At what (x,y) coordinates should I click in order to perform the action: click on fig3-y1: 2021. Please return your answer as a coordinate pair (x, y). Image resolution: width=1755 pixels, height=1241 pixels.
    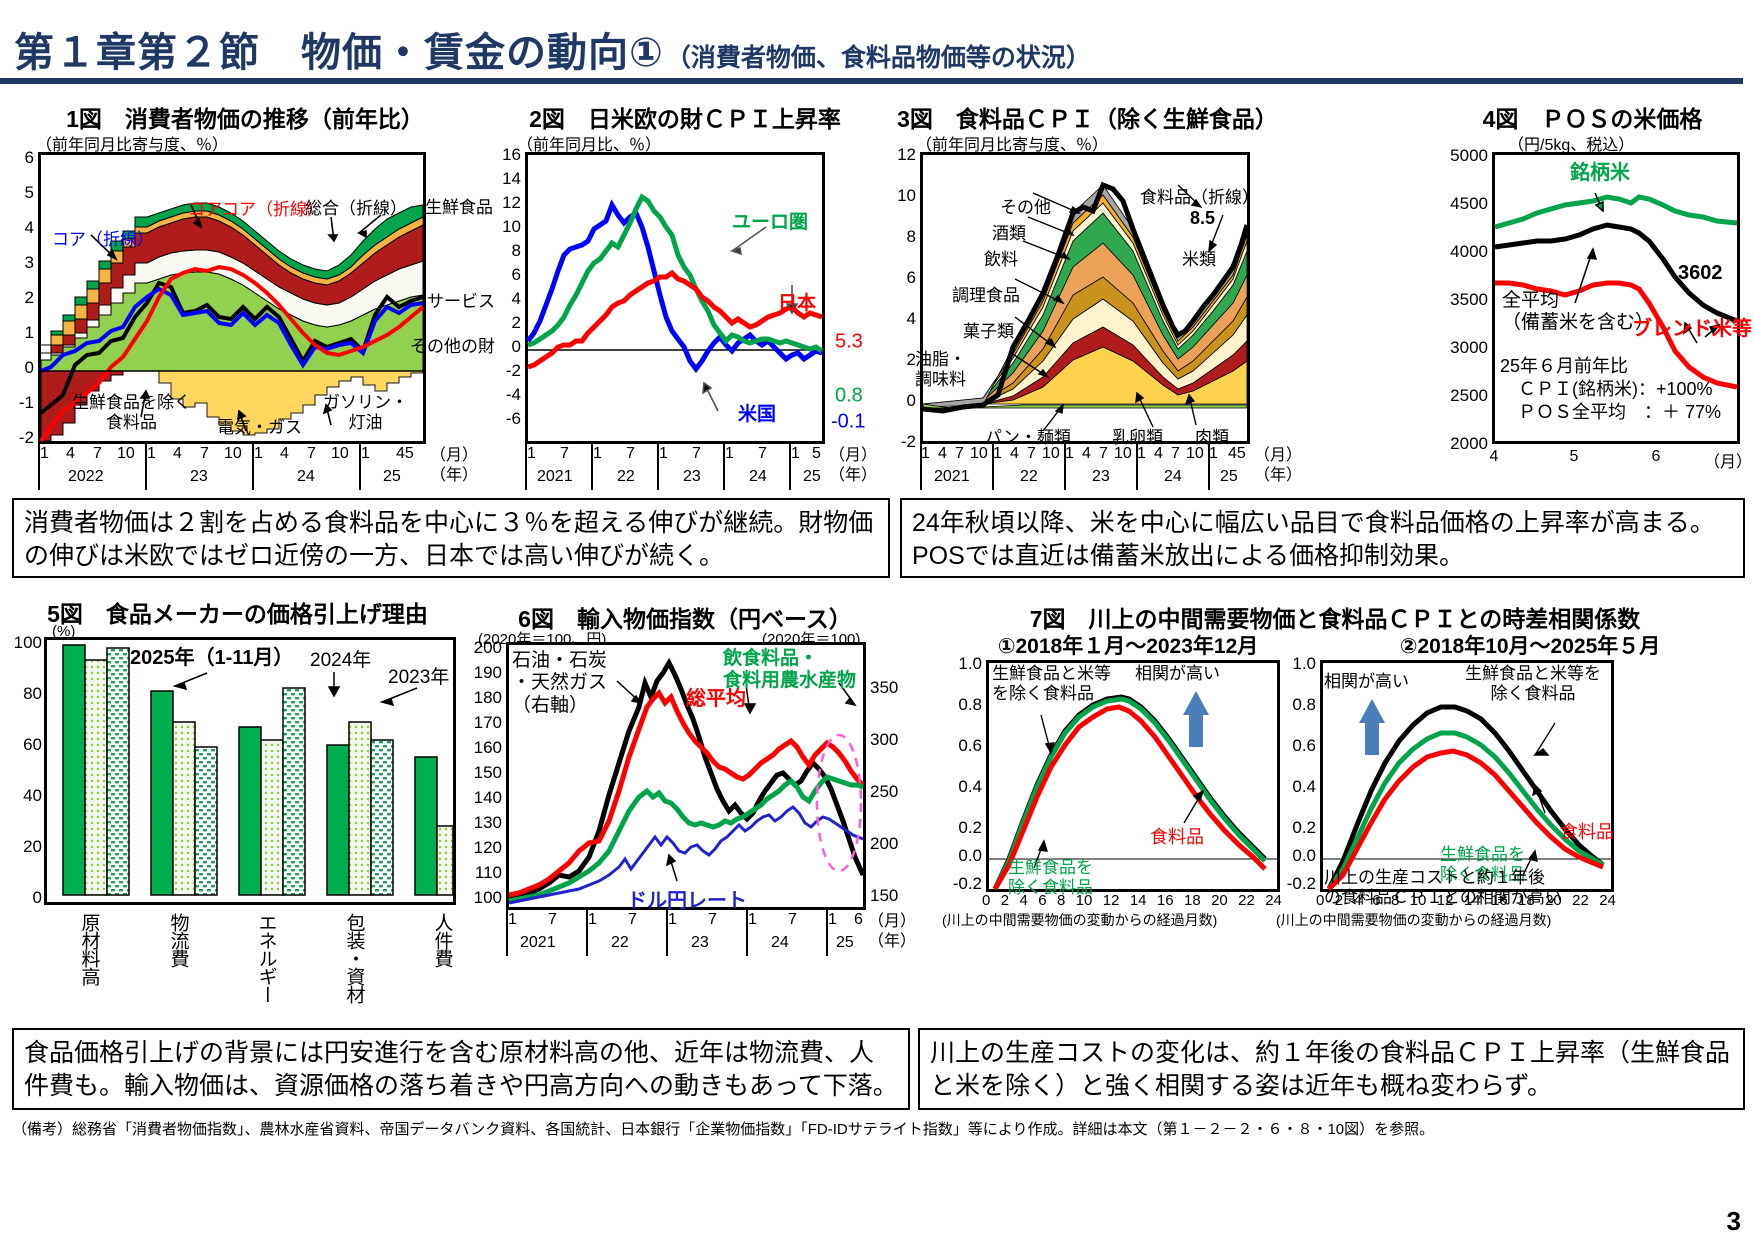
    Looking at the image, I should click on (952, 476).